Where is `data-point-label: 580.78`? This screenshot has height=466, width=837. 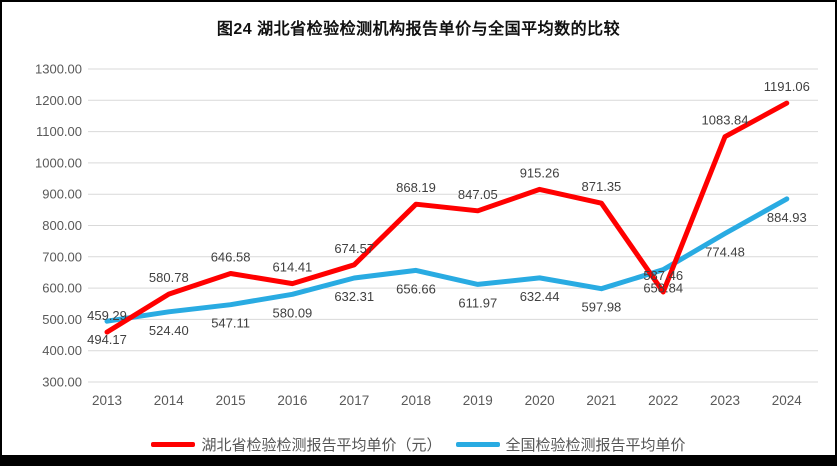
data-point-label: 580.78 is located at coordinates (169, 277).